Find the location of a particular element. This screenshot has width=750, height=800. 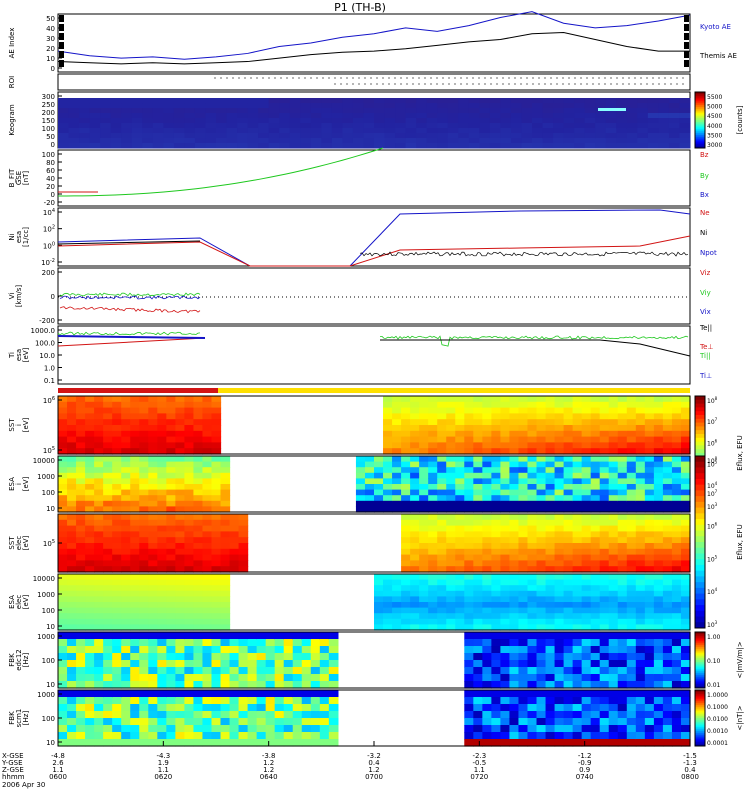

y-axis-label: Ni is located at coordinates (12, 236).